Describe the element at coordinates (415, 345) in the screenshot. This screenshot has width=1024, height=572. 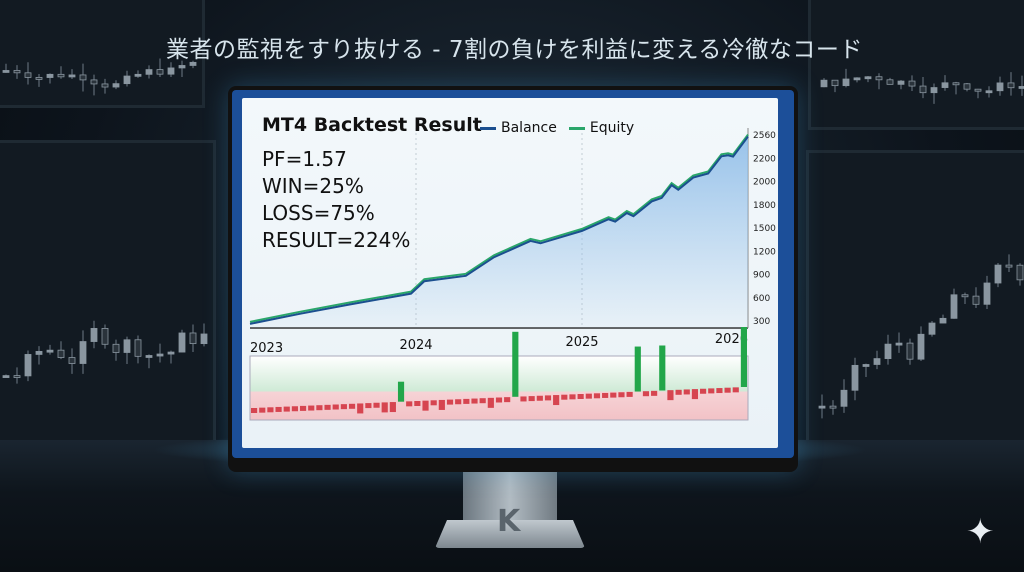
I see `x-tick-label: 2024` at that location.